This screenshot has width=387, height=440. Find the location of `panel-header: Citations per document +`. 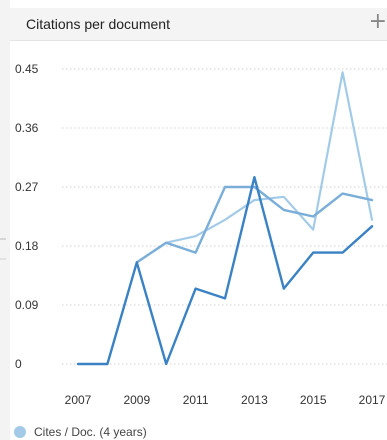

panel-header: Citations per document + is located at coordinates (198, 24).